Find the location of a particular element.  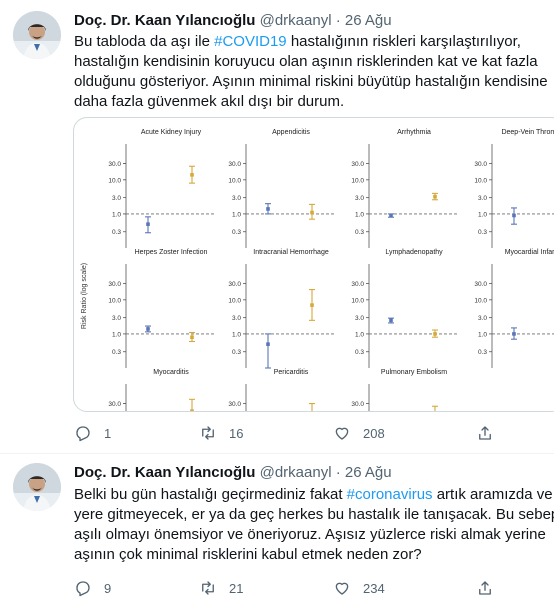

retweet-count: 16 is located at coordinates (236, 433).